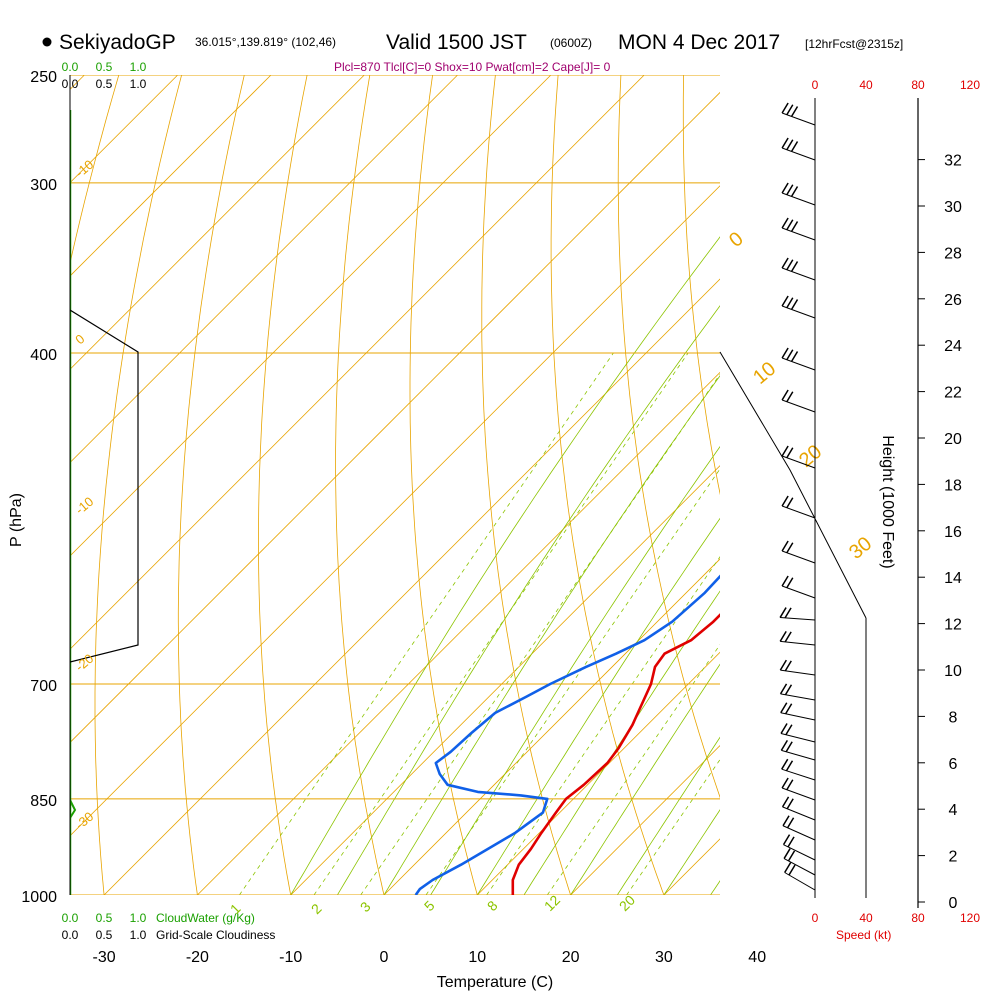 This screenshot has width=1000, height=1000. Describe the element at coordinates (104, 935) in the screenshot. I see `cloudiness-bottom-tick: 0.5` at that location.